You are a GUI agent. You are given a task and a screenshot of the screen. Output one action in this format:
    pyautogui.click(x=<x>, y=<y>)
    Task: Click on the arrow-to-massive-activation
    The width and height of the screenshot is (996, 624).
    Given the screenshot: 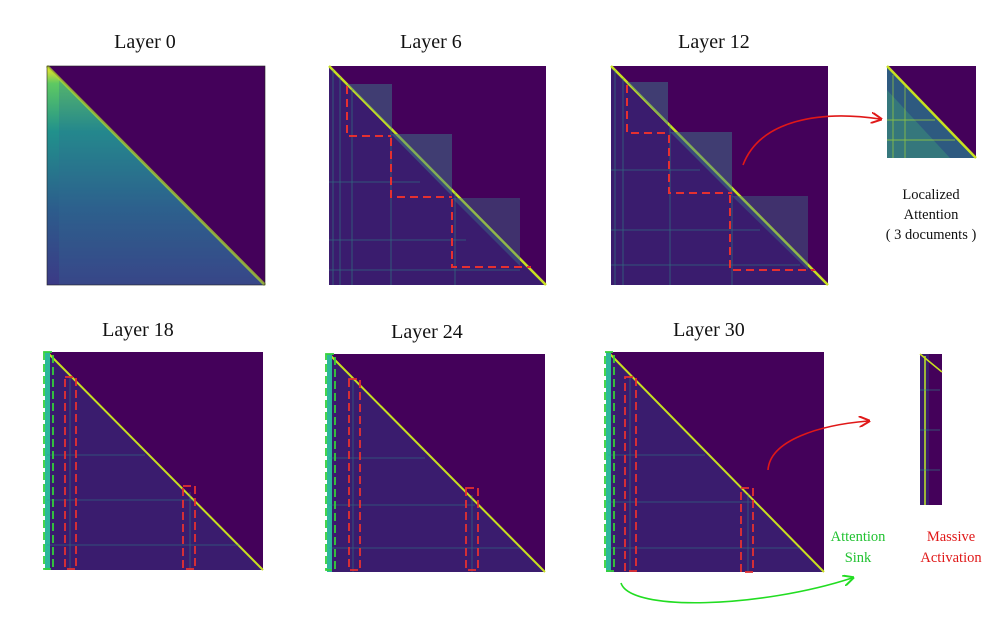 What is the action you would take?
    pyautogui.click(x=817, y=446)
    